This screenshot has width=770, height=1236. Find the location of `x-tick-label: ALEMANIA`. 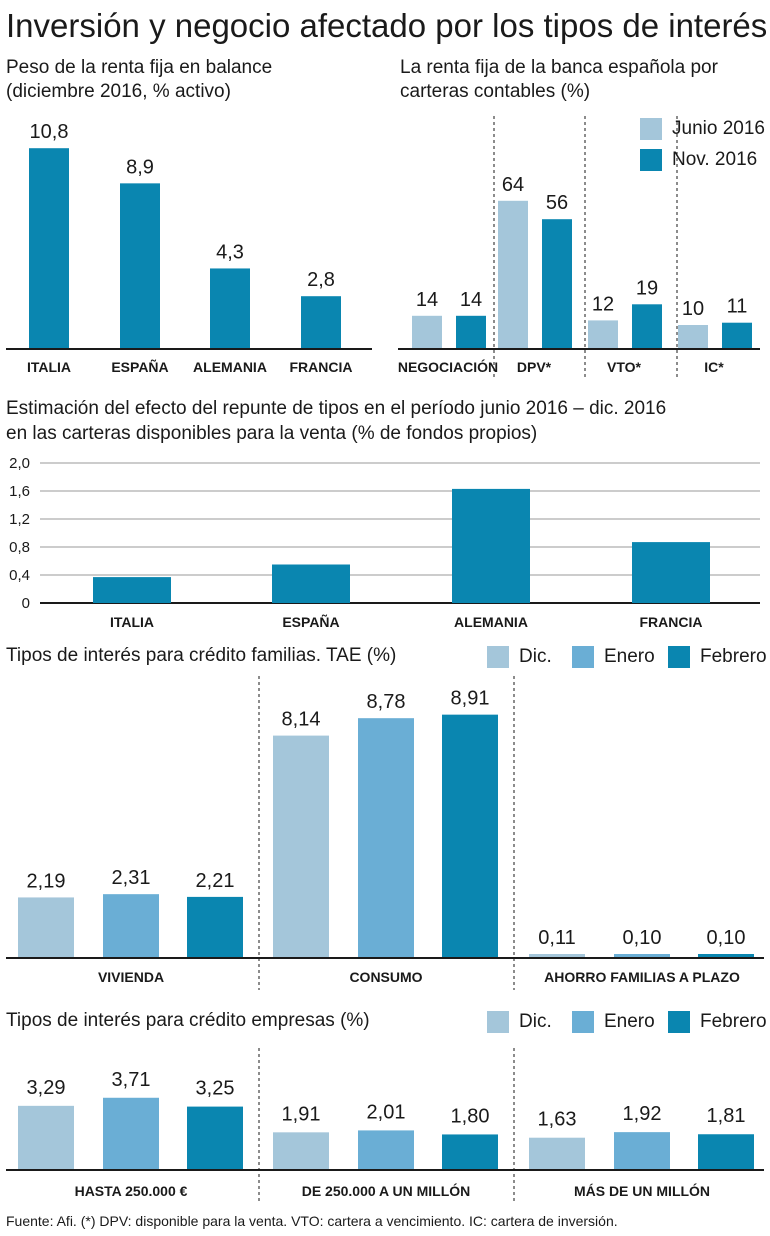

x-tick-label: ALEMANIA is located at coordinates (491, 622).